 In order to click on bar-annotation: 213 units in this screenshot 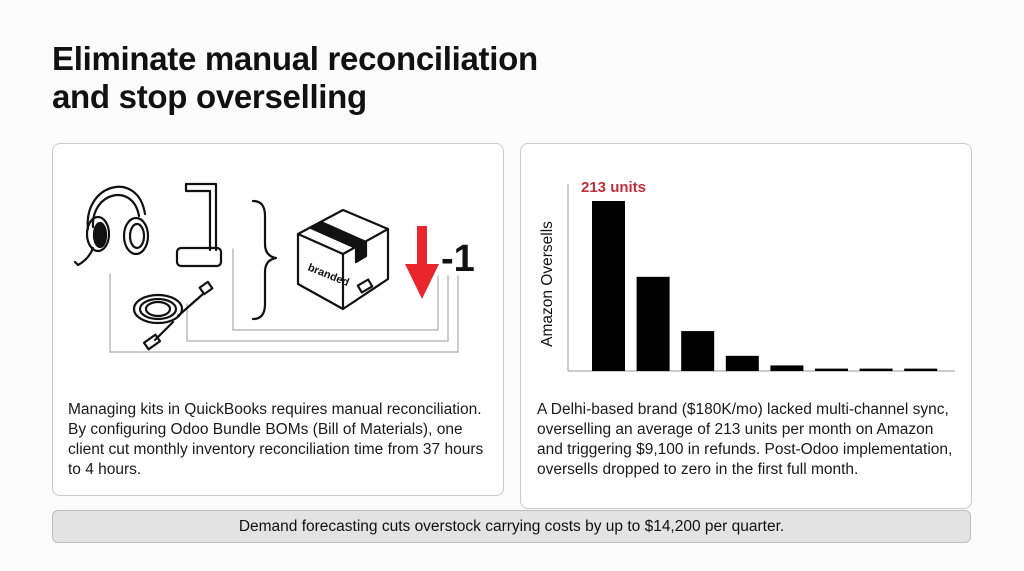, I will do `click(613, 187)`.